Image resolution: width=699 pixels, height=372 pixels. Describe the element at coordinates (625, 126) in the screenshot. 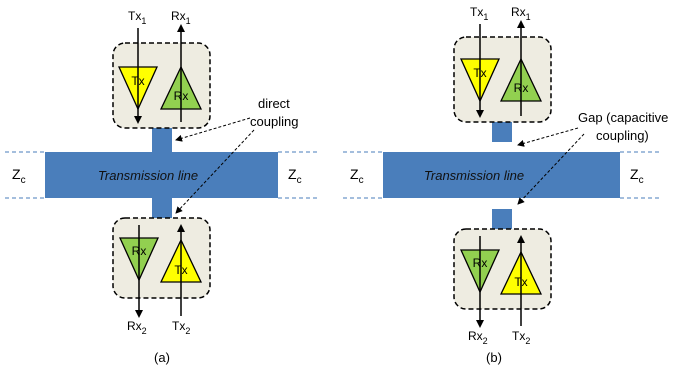

I see `gap-capacitive-coupling-annotation: Gap (capacitive coupling)` at that location.